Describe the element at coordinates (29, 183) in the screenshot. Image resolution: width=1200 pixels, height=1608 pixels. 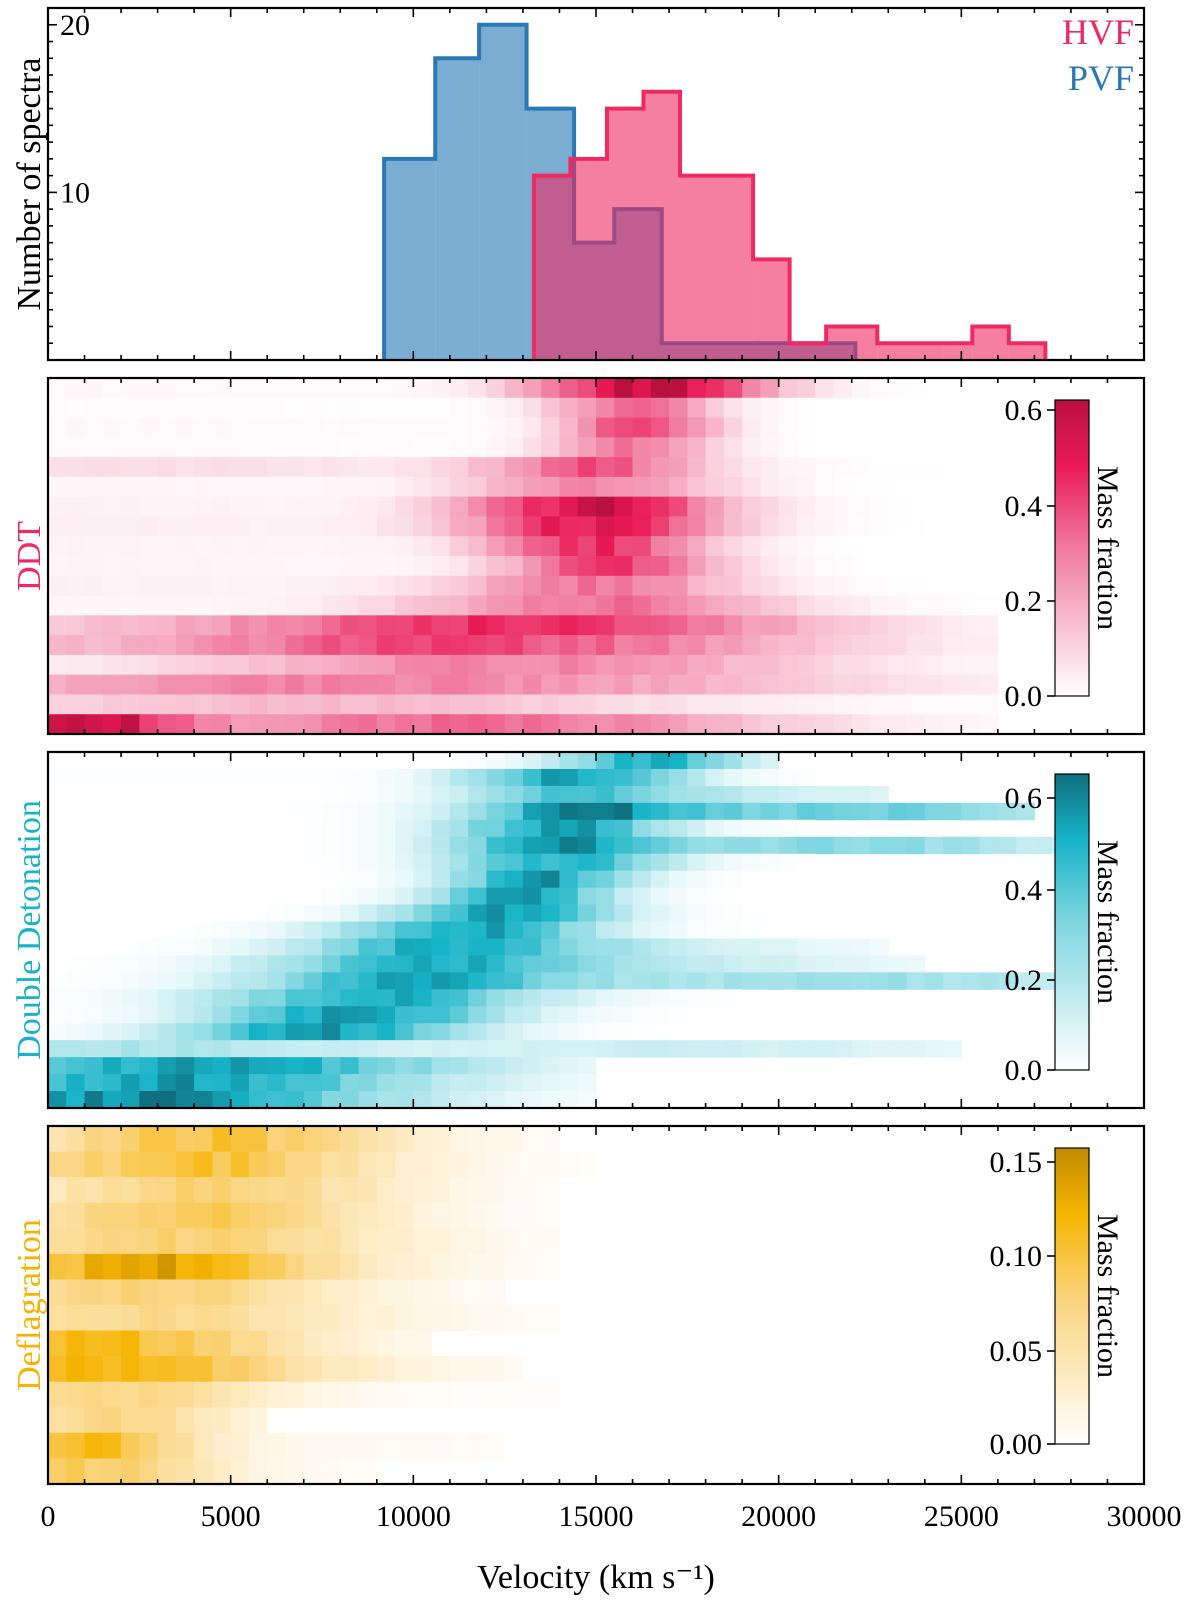
I see `histogram-y-axis-title: Number of spectra` at that location.